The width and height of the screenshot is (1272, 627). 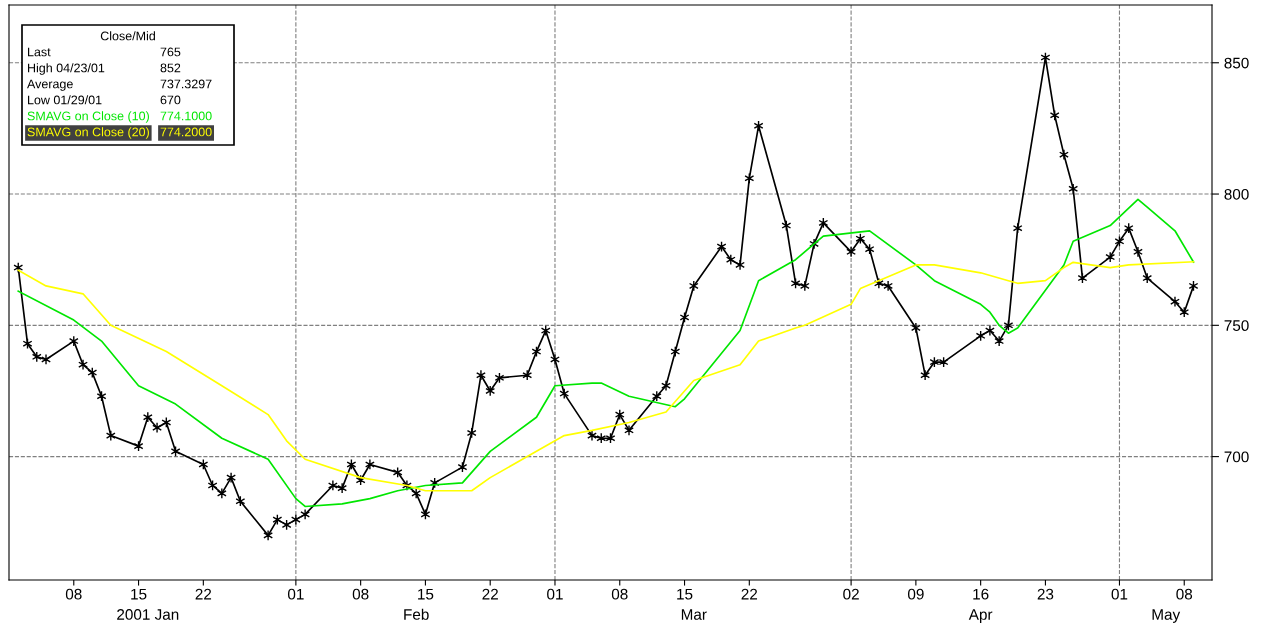 What do you see at coordinates (416, 614) in the screenshot?
I see `x2-tick-label: Feb` at bounding box center [416, 614].